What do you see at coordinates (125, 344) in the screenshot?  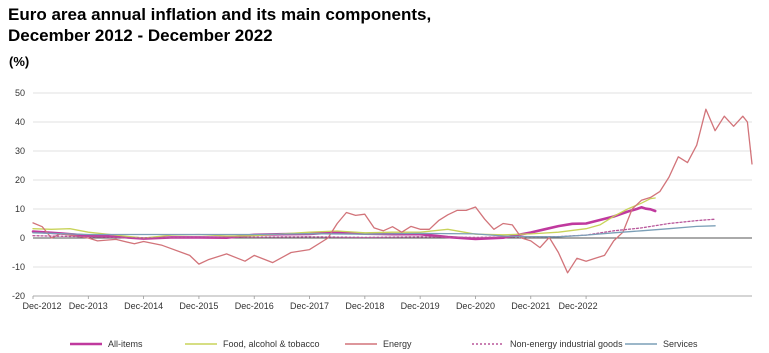 I see `legend-label: All-items` at bounding box center [125, 344].